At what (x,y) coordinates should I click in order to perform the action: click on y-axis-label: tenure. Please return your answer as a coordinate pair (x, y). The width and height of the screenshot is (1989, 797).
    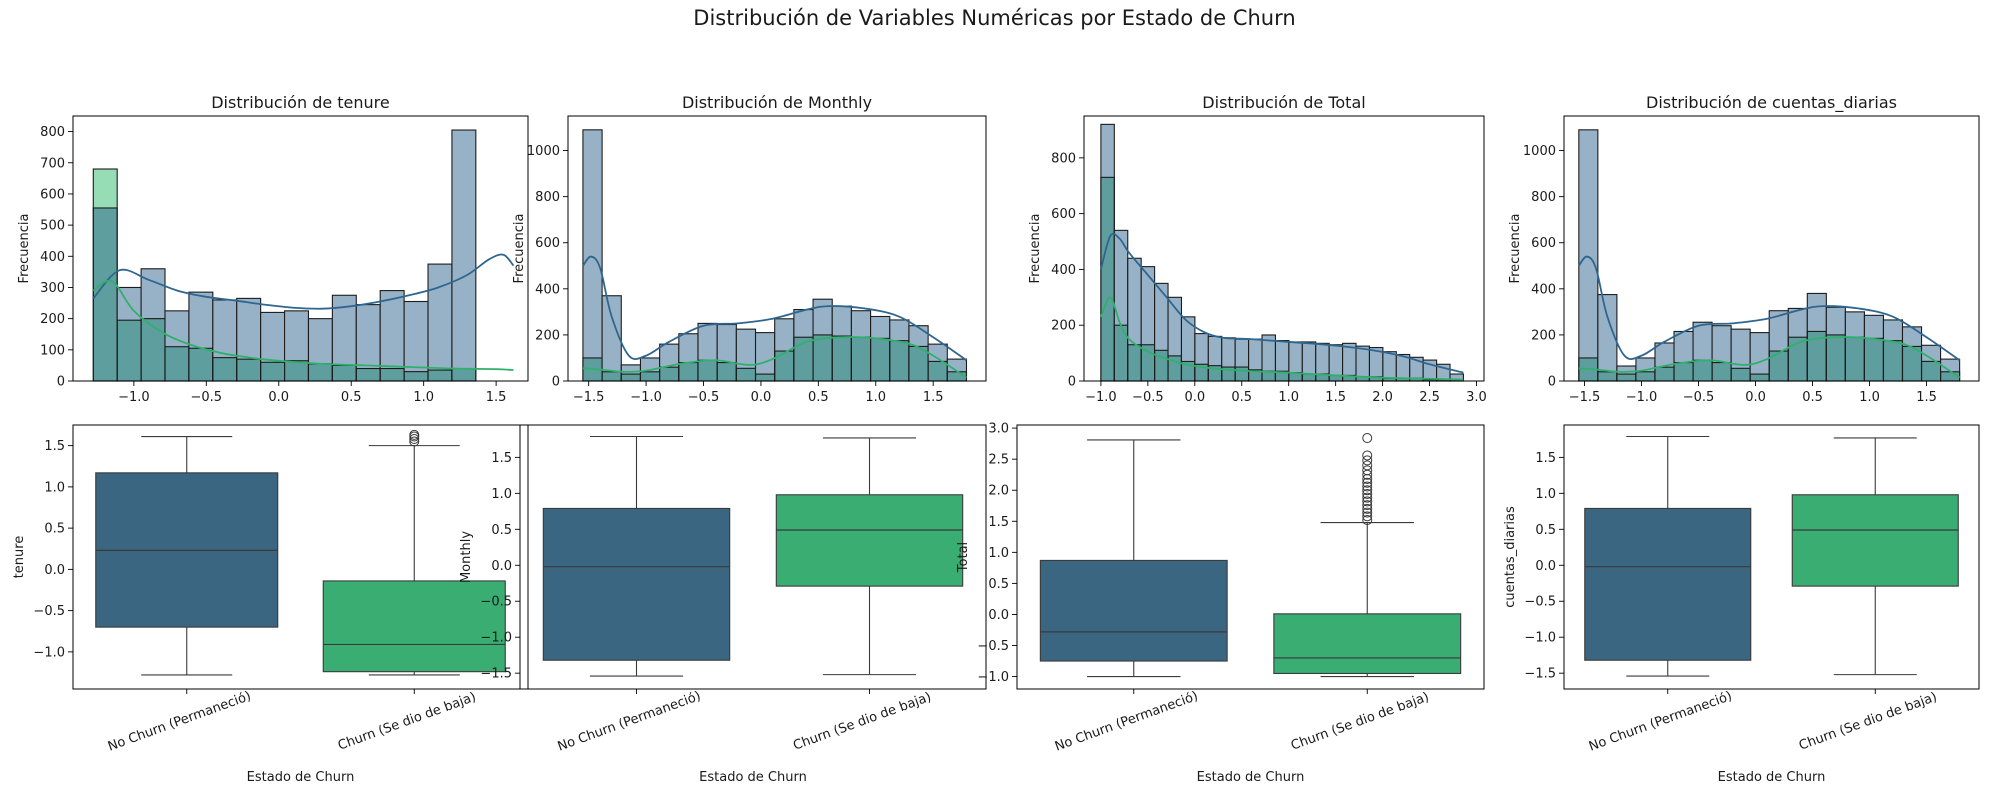
    Looking at the image, I should click on (19, 557).